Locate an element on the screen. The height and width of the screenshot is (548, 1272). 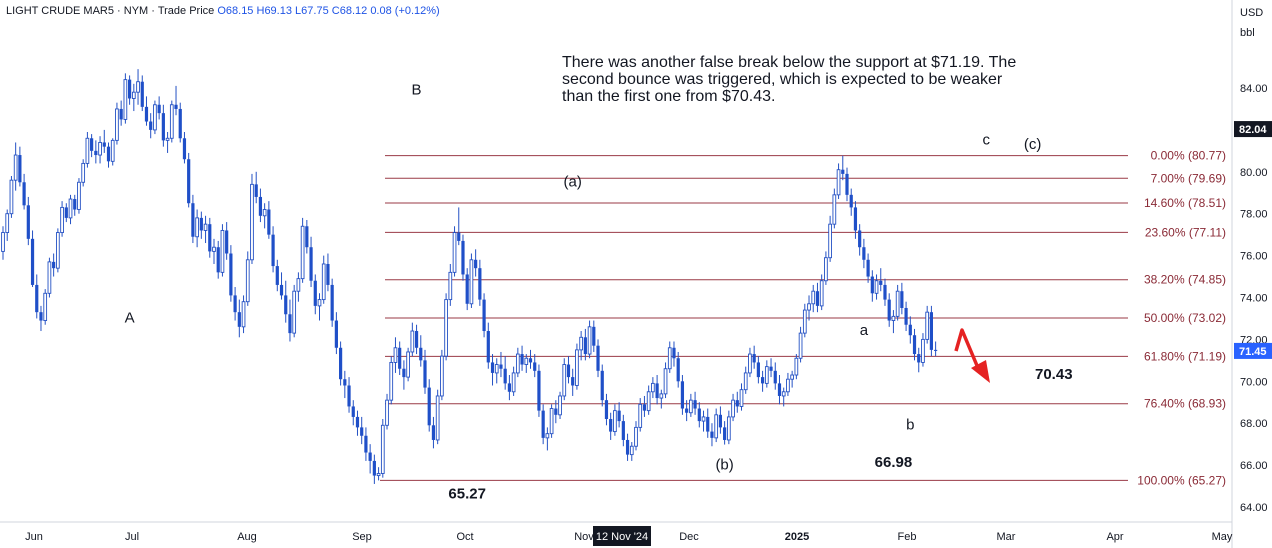
last-price-tag is located at coordinates (1253, 350).